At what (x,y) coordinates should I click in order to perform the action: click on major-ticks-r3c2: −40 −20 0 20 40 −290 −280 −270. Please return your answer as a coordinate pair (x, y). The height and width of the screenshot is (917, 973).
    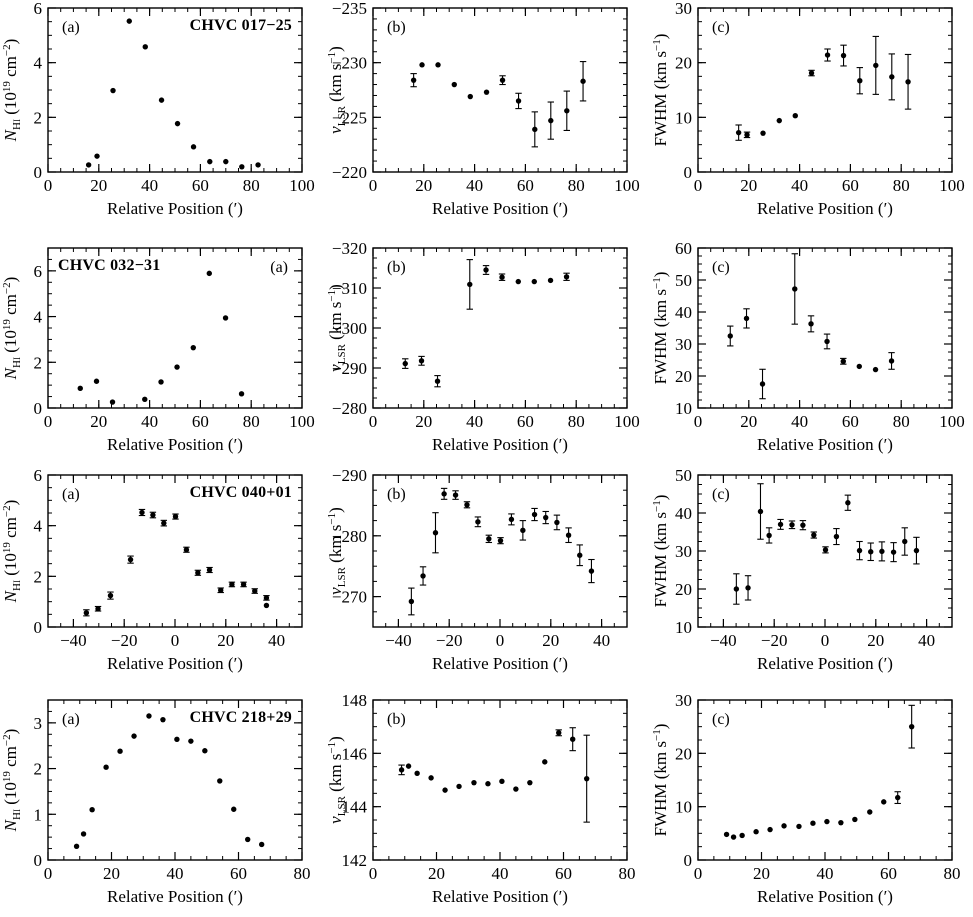
    Looking at the image, I should click on (479, 558).